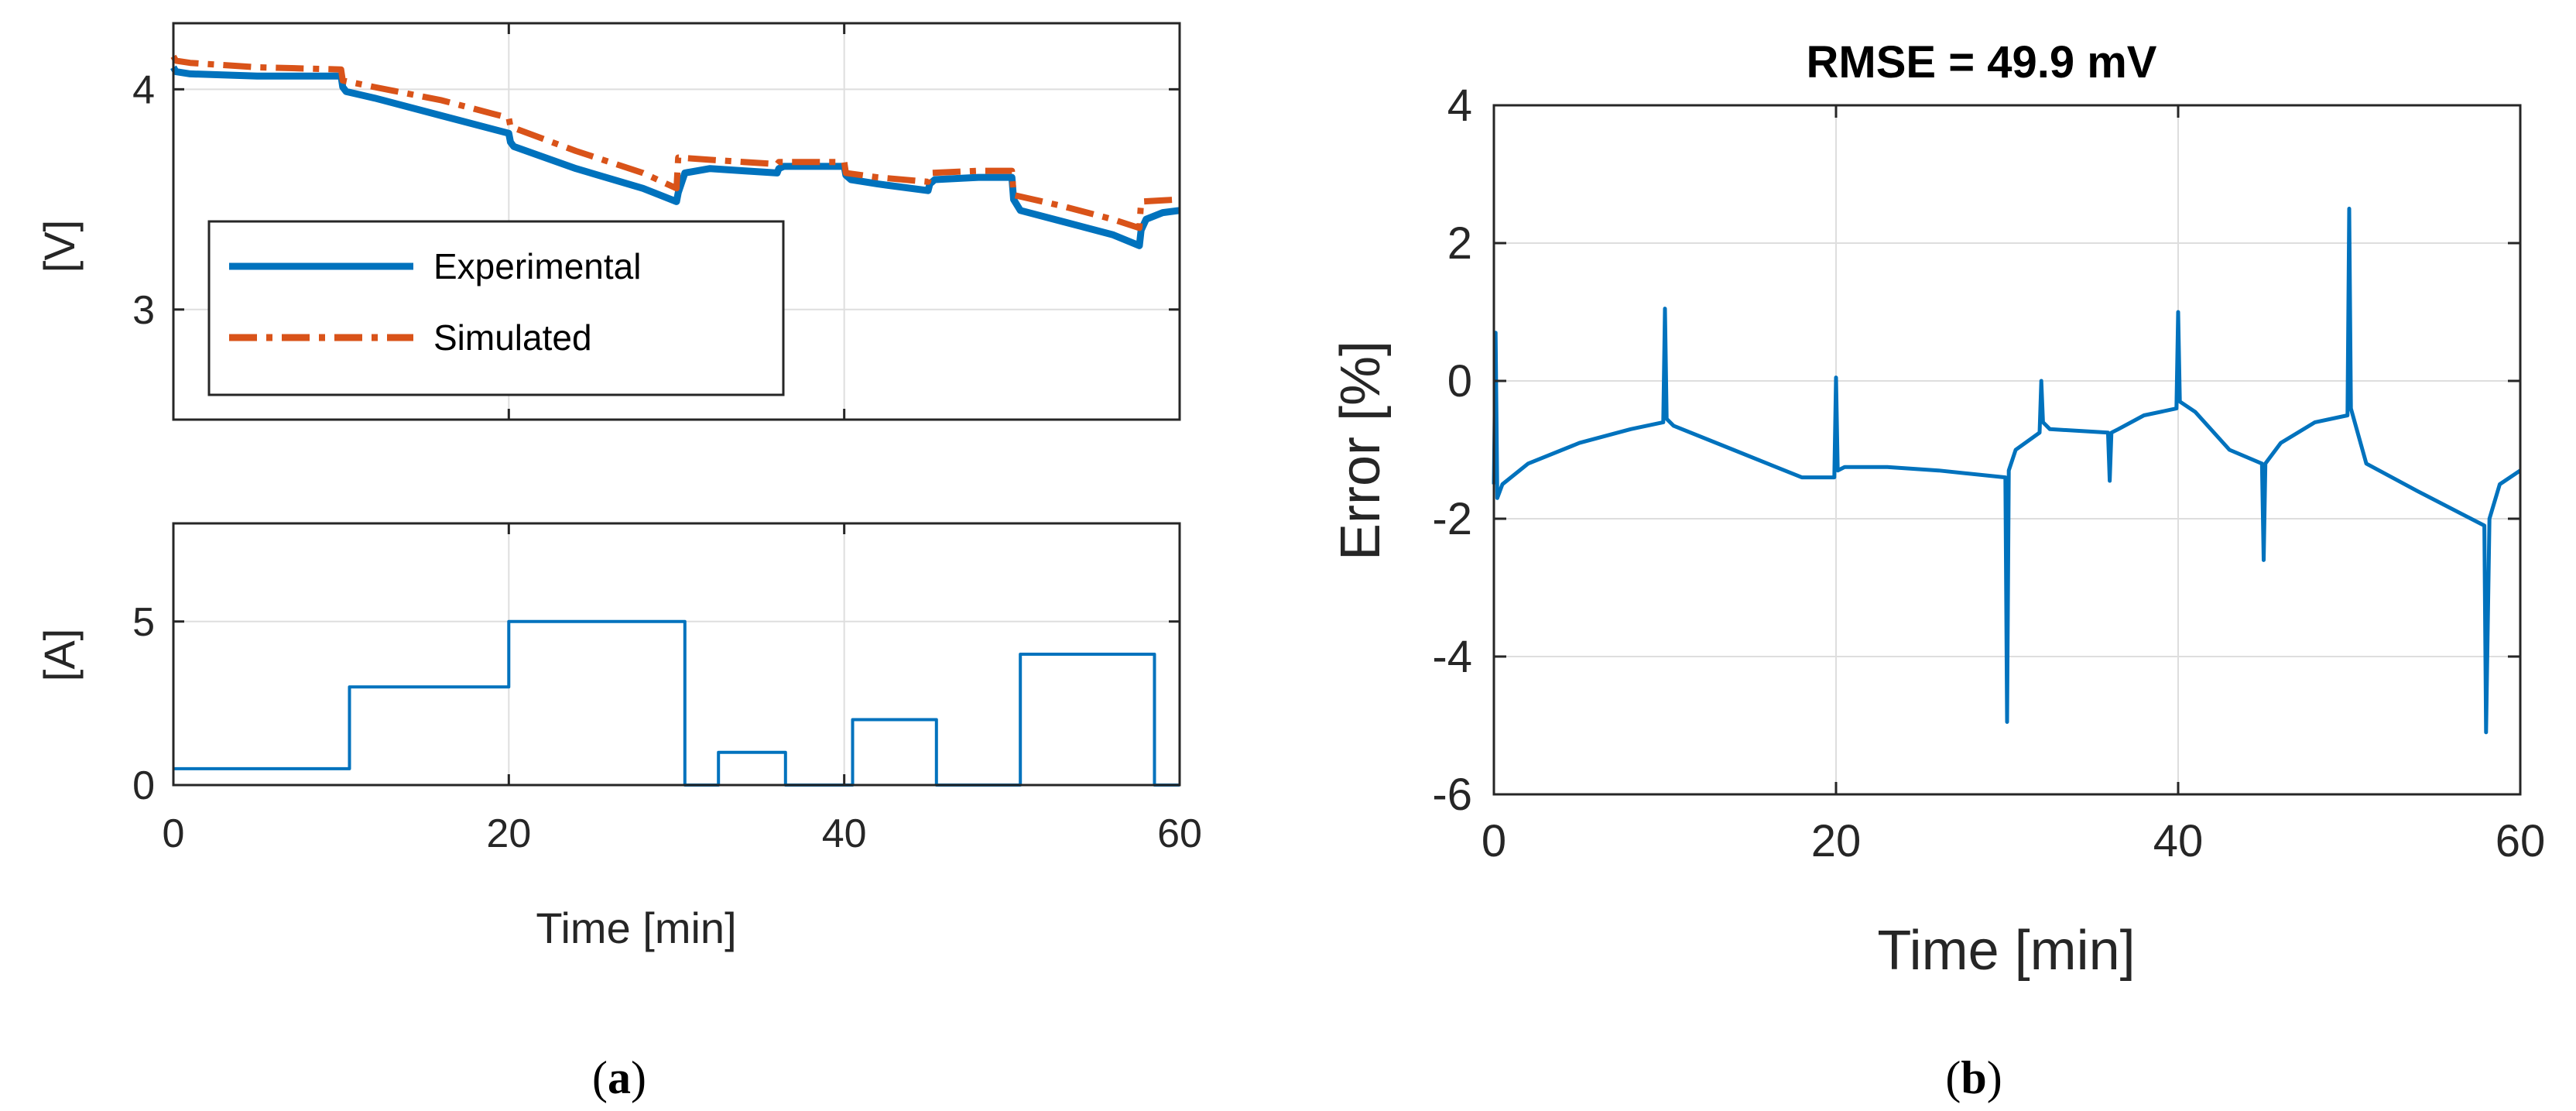 This screenshot has height=1111, width=2576. I want to click on current-y-axis-label: [A], so click(59, 655).